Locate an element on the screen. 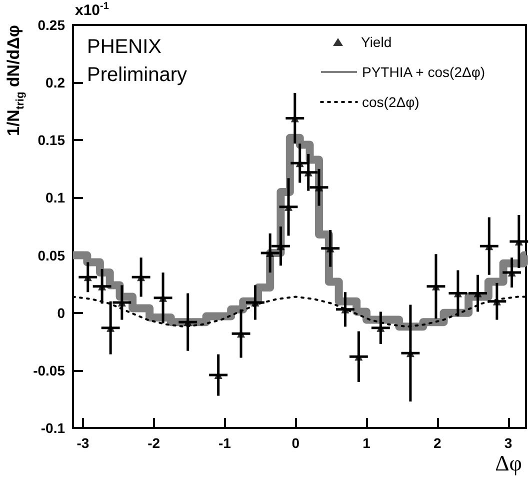 The image size is (530, 479). y-tick-label: 0.1 is located at coordinates (56, 198).